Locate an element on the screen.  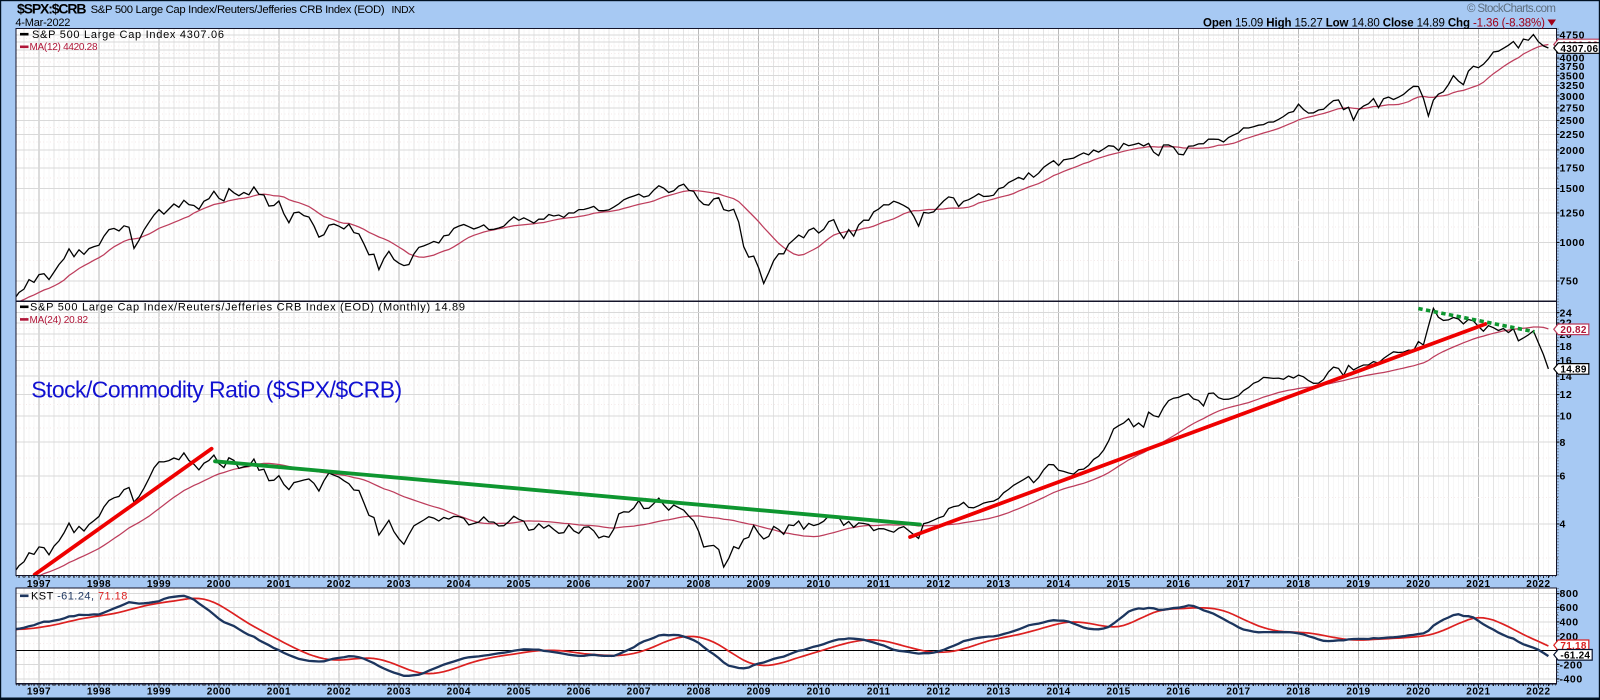
svg-text: $SPX:$CRB is located at coordinates (52, 9).